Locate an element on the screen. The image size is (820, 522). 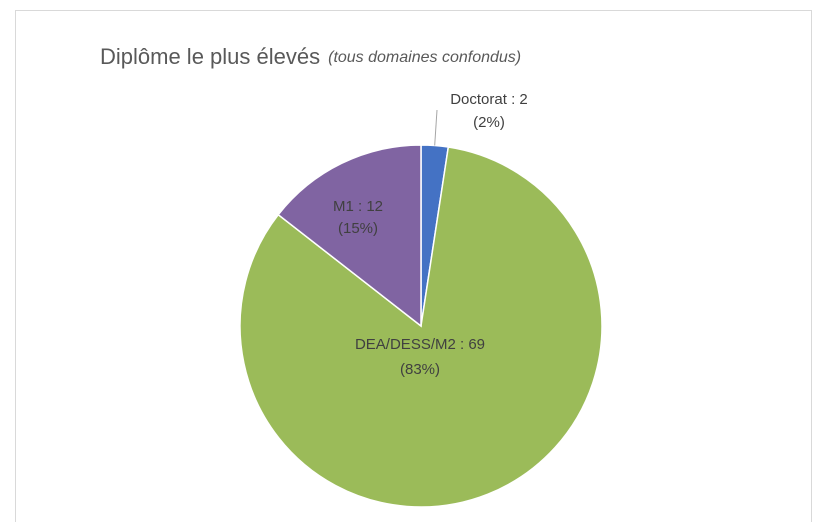
data-label-percent: (2%) is located at coordinates (489, 122).